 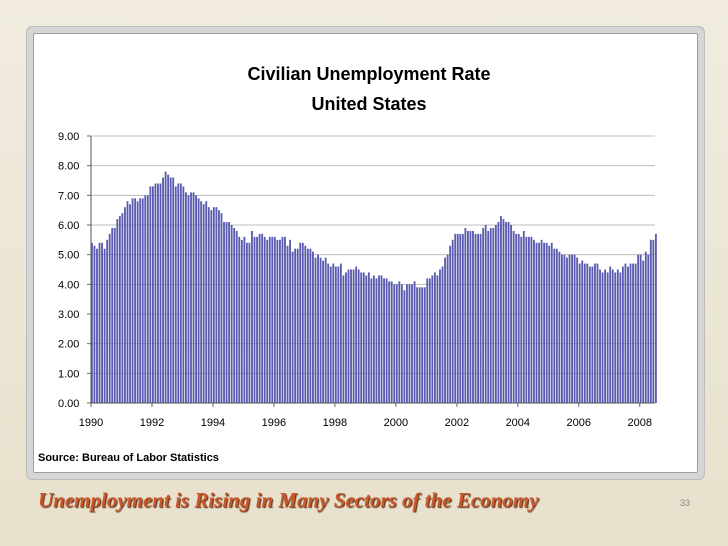 I want to click on x-tick-label: 2008, so click(x=640, y=423).